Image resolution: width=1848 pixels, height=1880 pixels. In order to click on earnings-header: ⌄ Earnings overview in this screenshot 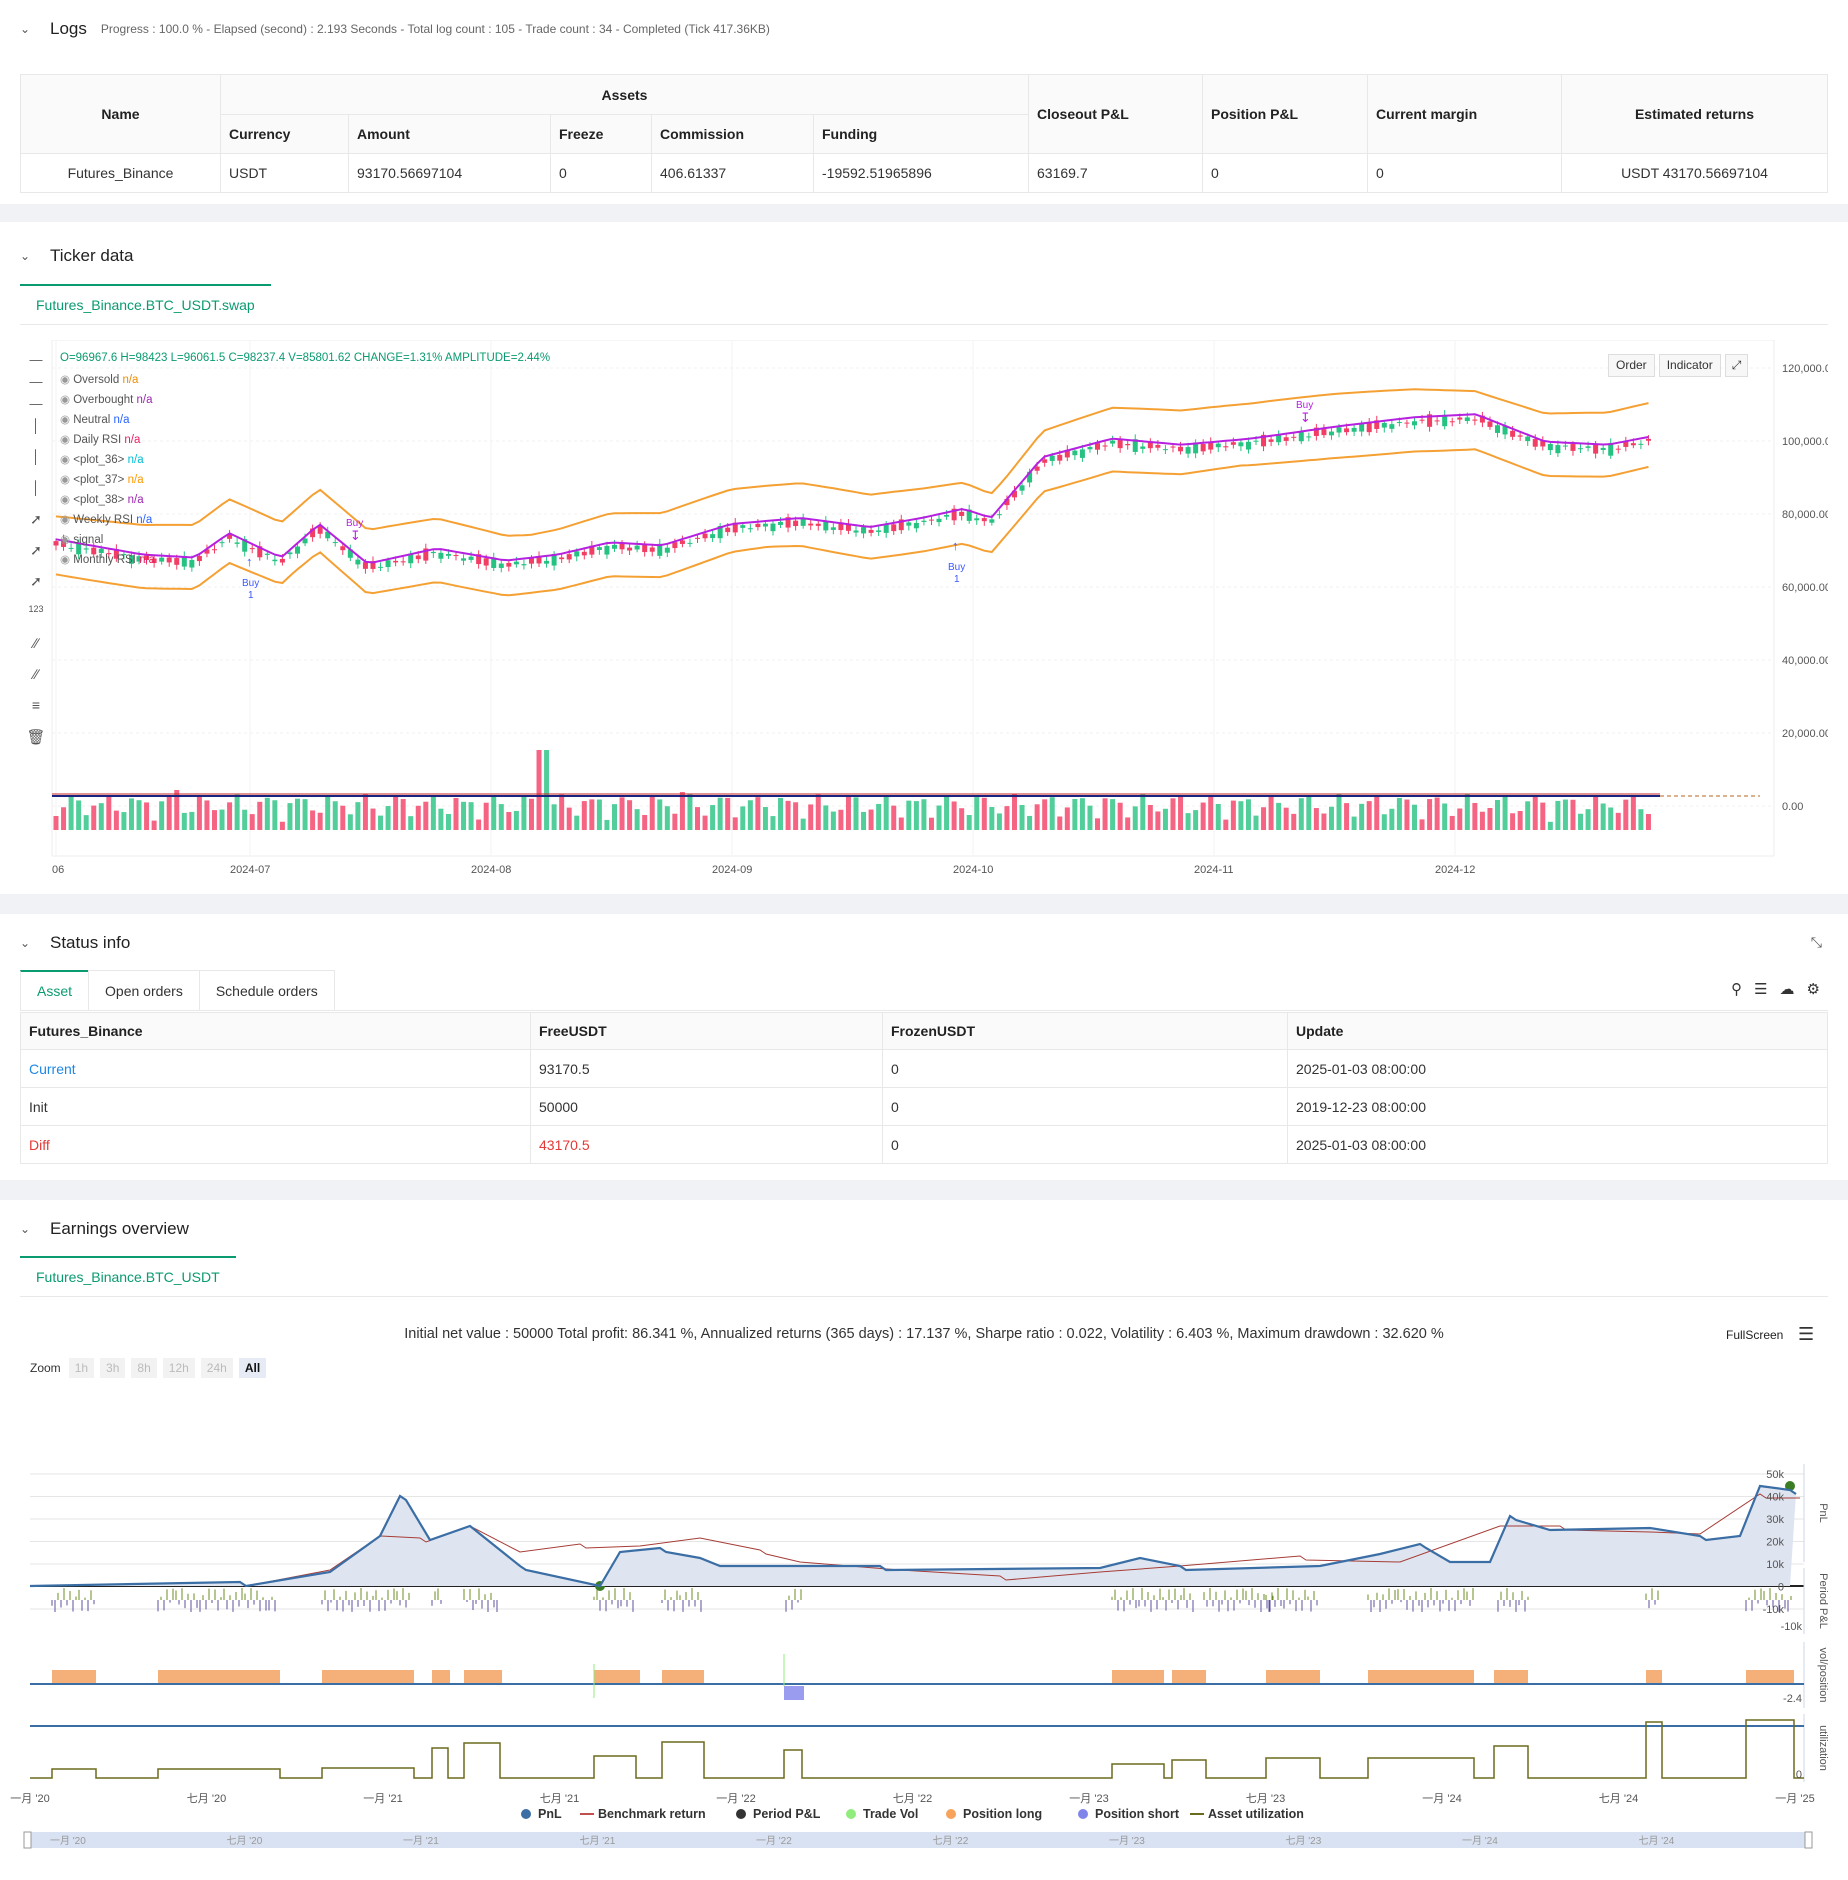, I will do `click(104, 1229)`.